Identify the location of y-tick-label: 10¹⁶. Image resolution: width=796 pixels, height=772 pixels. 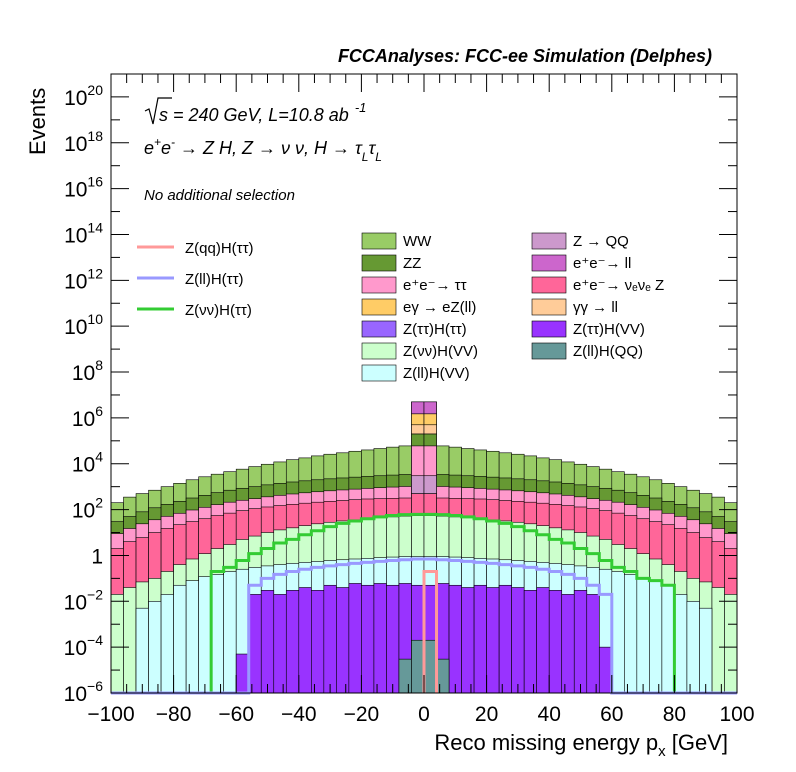
(83, 188).